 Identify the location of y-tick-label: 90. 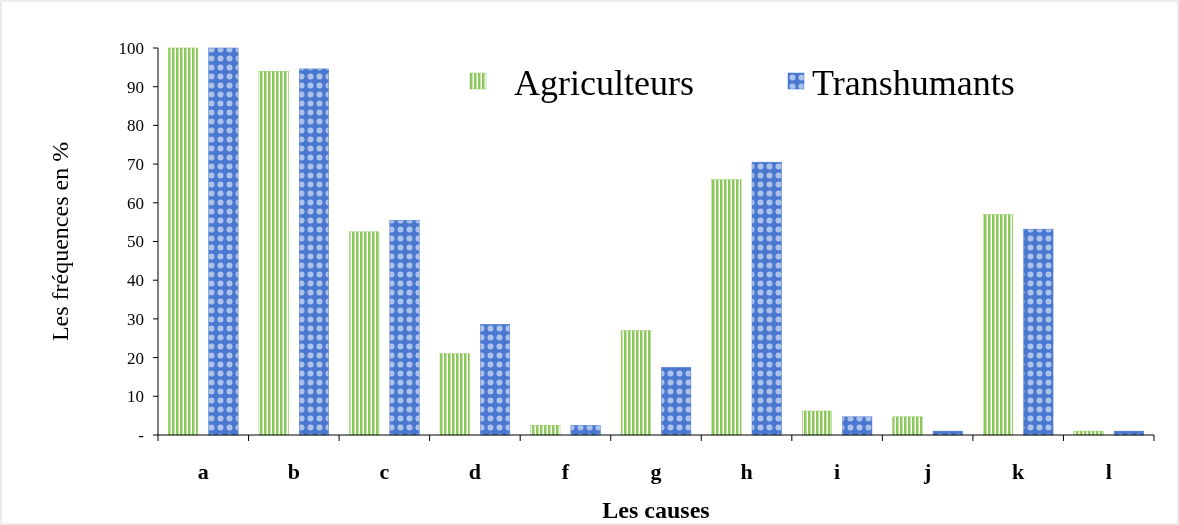
(135, 87).